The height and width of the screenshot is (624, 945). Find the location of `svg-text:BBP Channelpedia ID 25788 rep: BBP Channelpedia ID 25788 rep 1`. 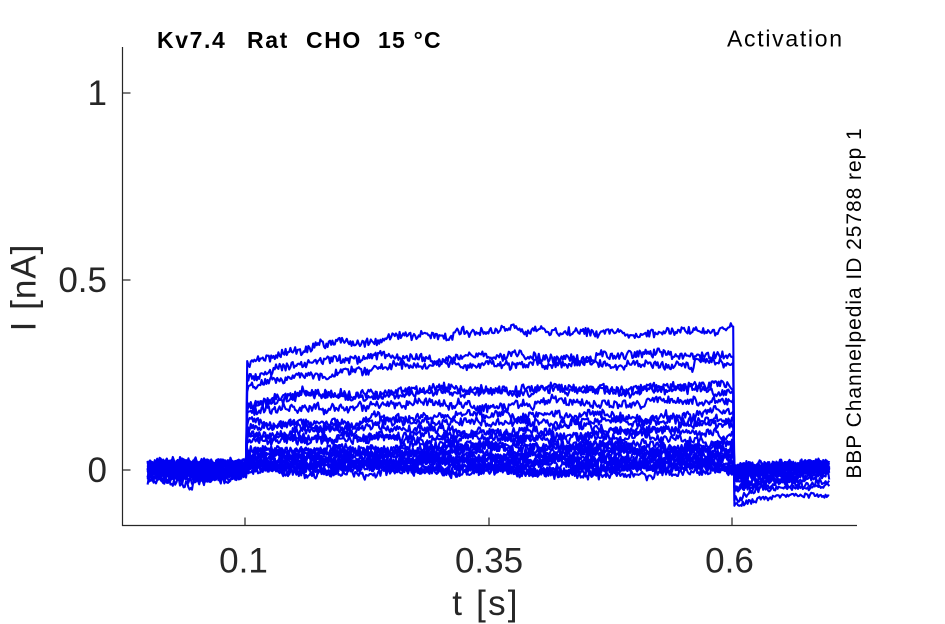

svg-text:BBP Channelpedia ID 25788 rep: BBP Channelpedia ID 25788 rep 1 is located at coordinates (854, 302).